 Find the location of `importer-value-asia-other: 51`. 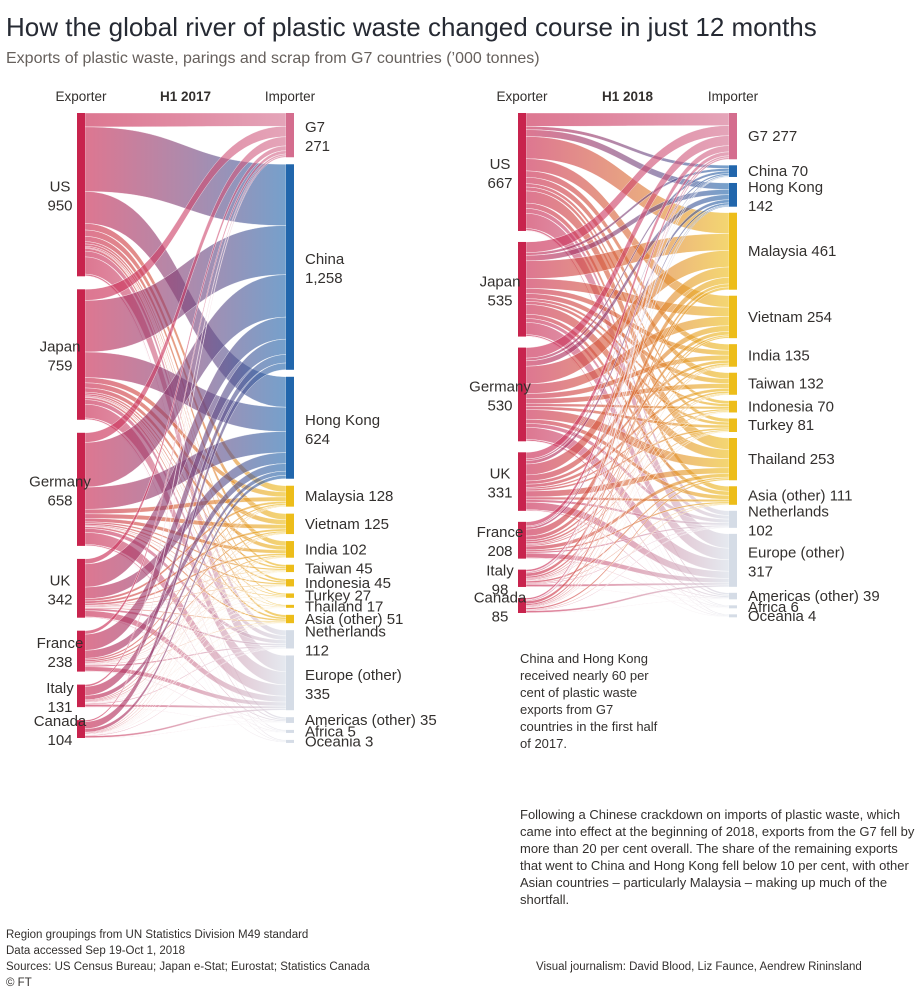

importer-value-asia-other: 51 is located at coordinates (395, 619).